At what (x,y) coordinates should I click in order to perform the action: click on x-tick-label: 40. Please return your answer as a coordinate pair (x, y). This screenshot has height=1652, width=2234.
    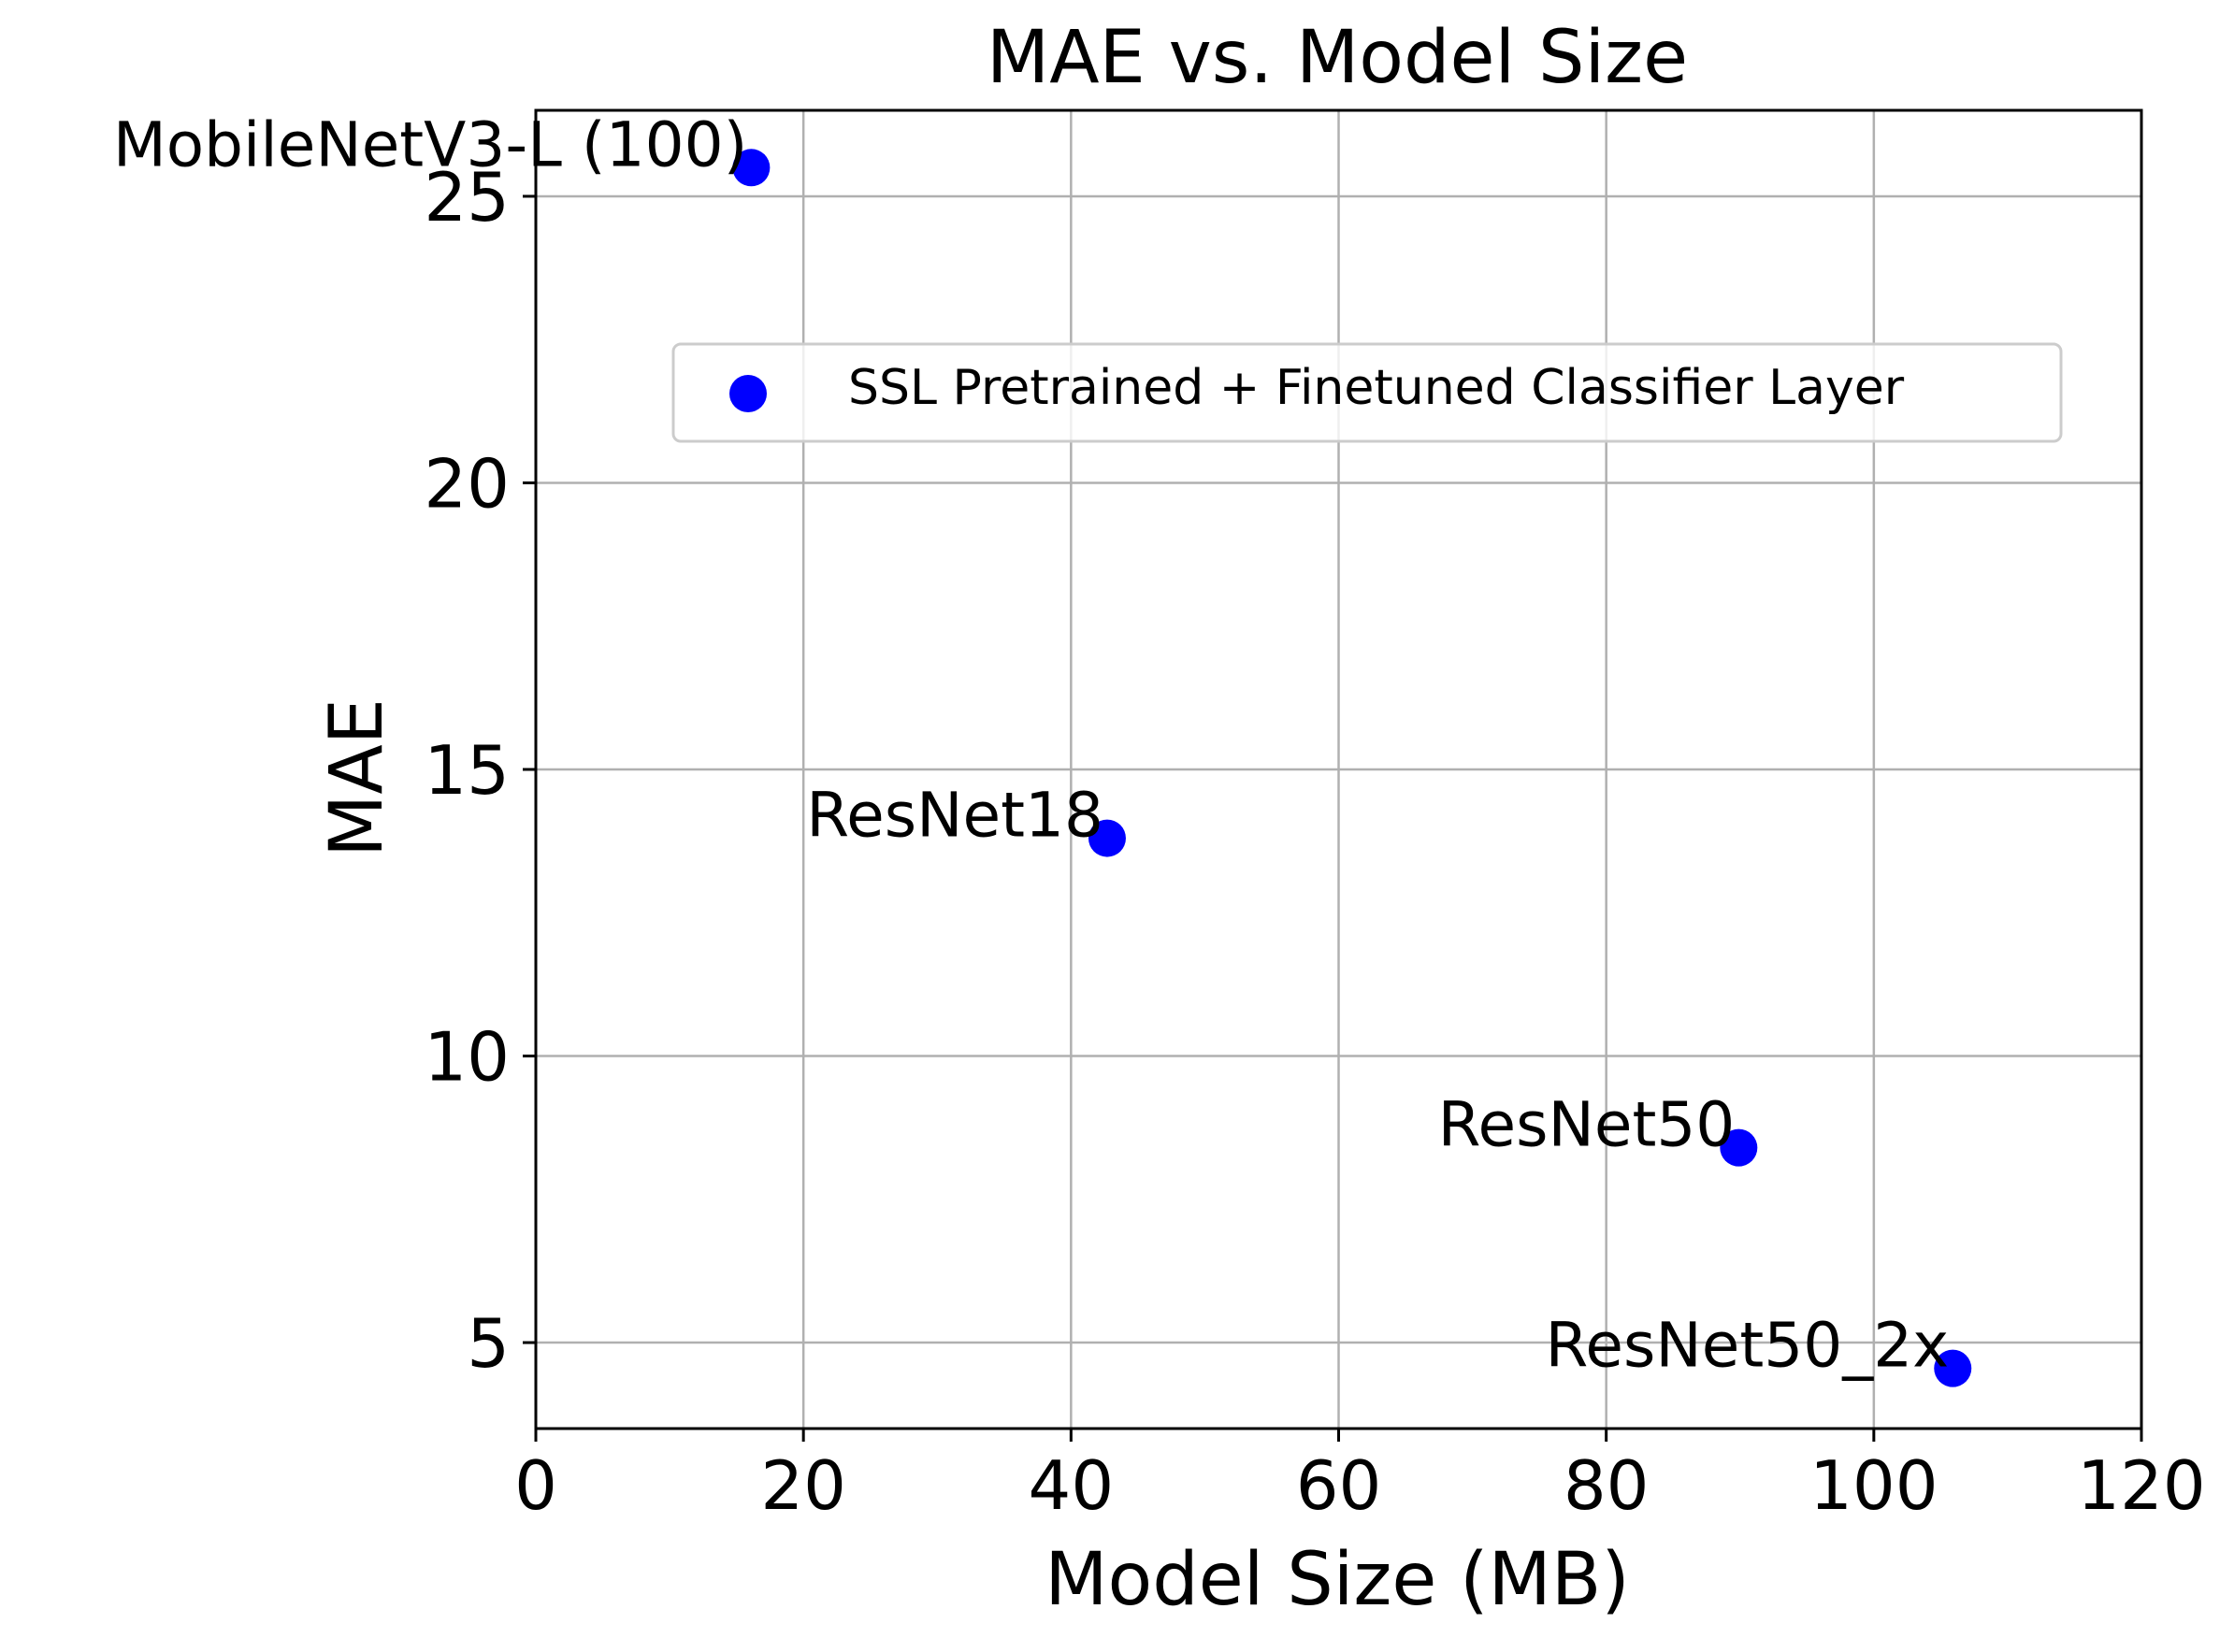
    Looking at the image, I should click on (1072, 1486).